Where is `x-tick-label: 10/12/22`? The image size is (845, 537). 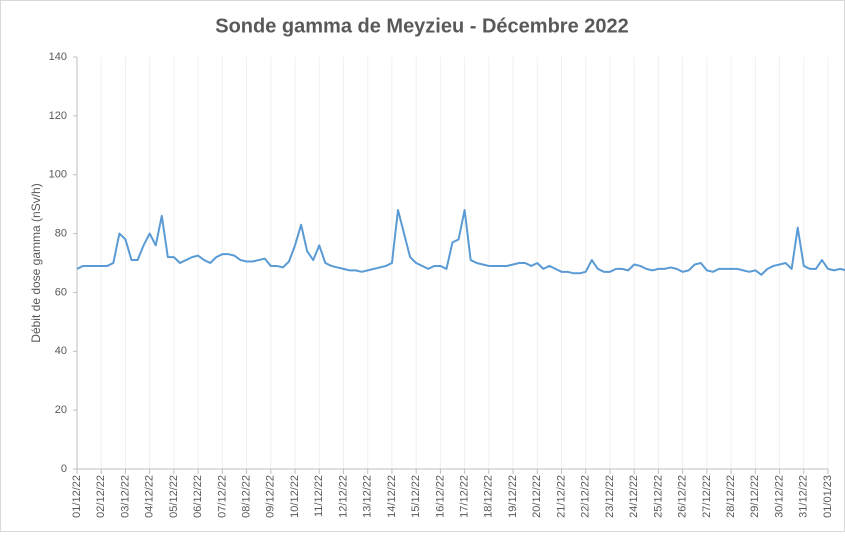 x-tick-label: 10/12/22 is located at coordinates (295, 496).